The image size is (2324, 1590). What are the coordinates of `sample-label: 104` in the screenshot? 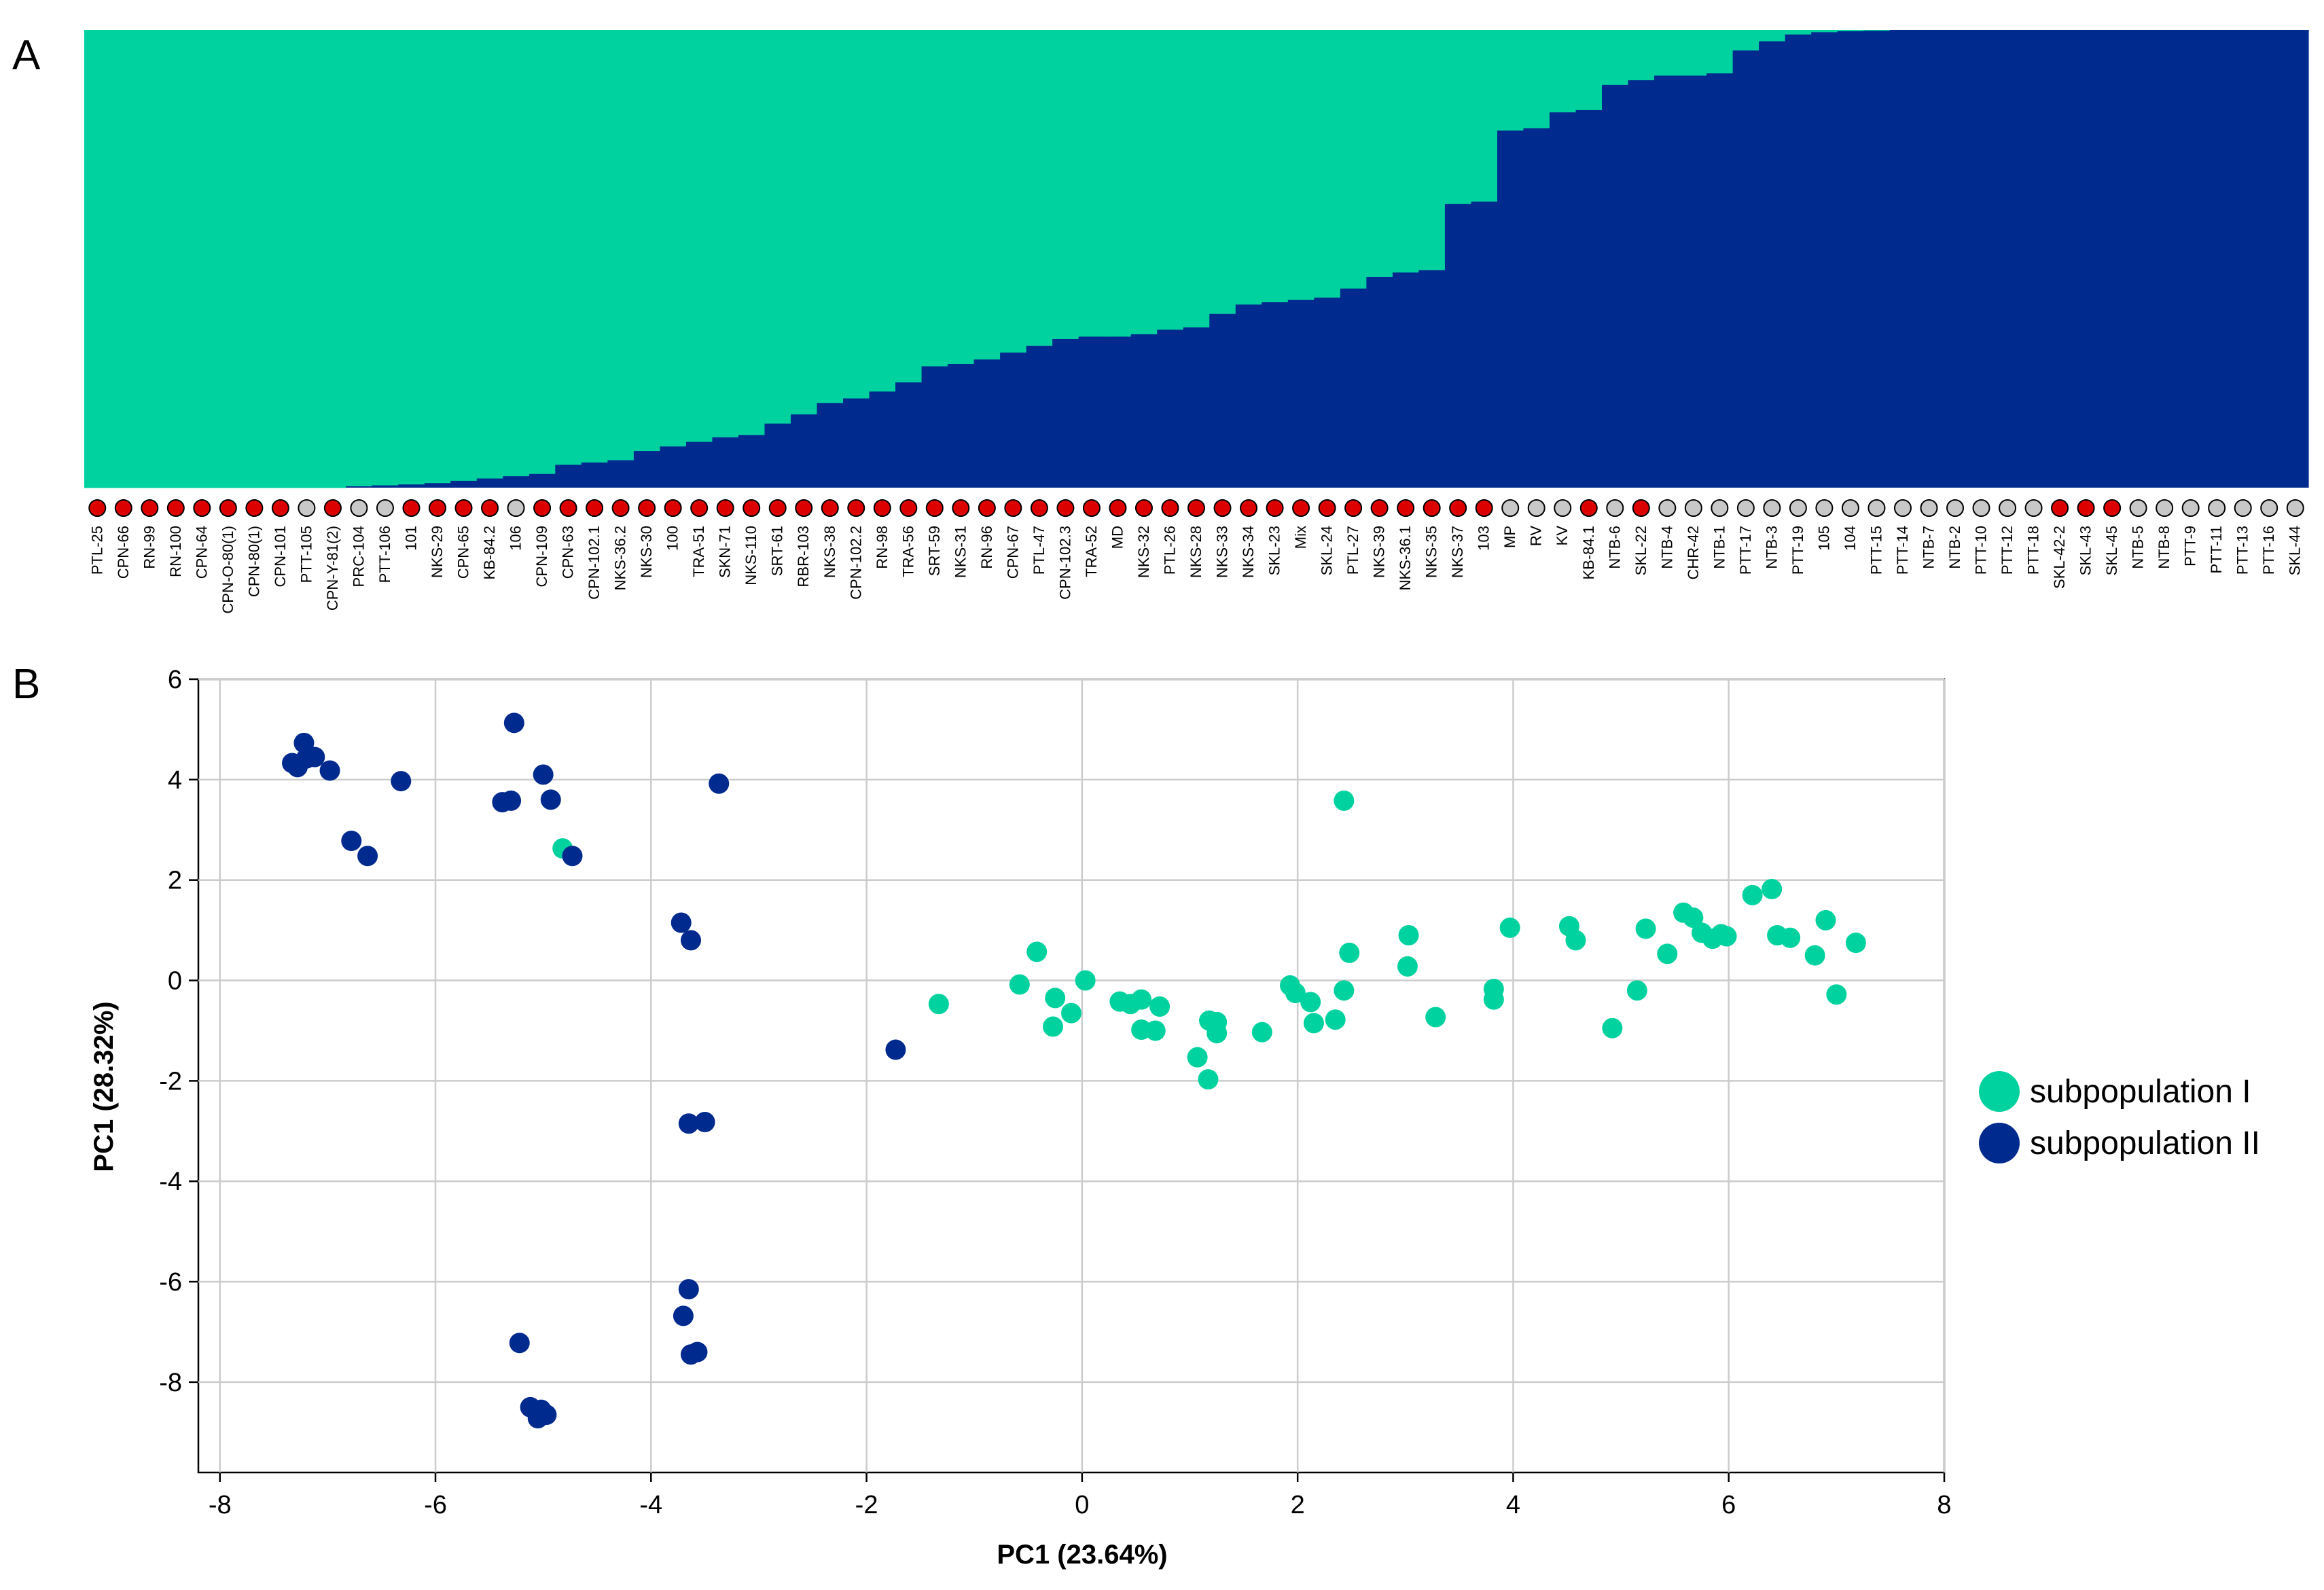 It's located at (1851, 538).